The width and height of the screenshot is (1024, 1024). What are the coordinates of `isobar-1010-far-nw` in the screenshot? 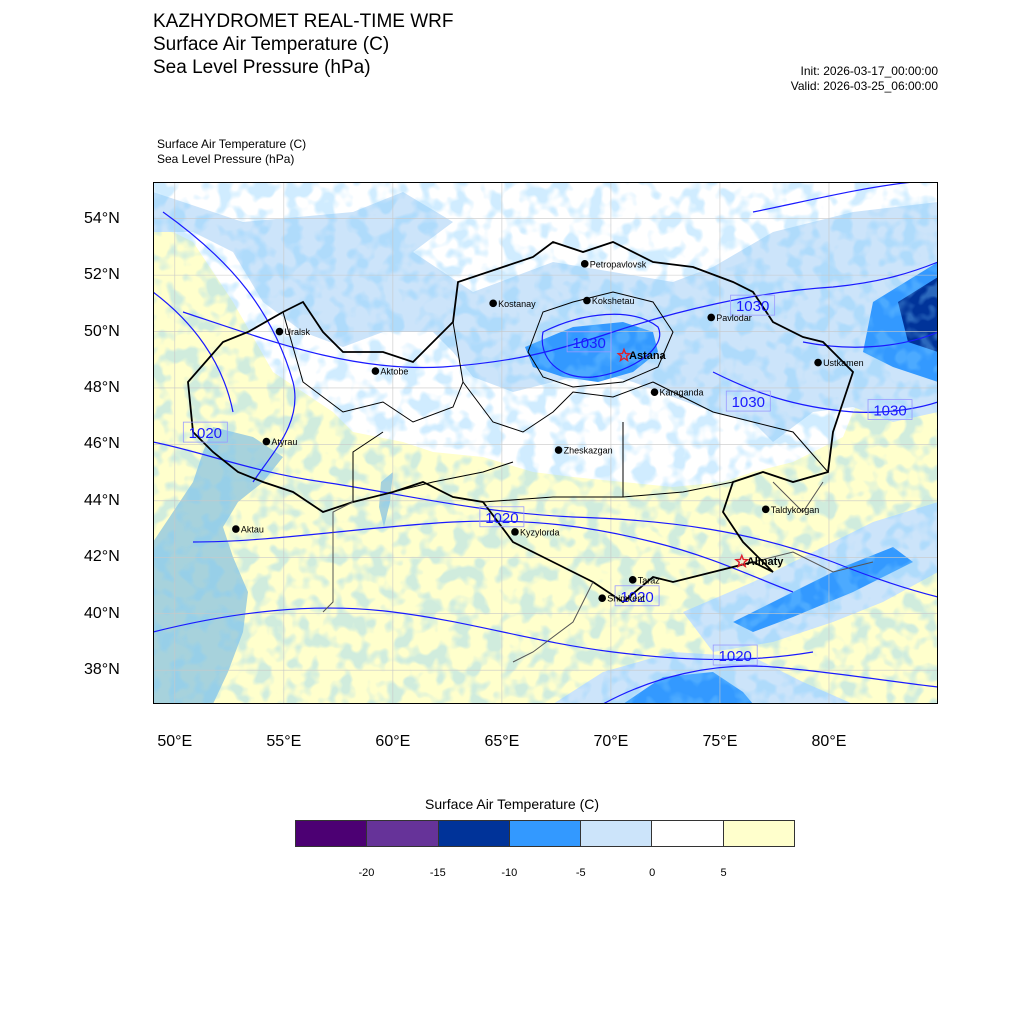 It's located at (193, 352).